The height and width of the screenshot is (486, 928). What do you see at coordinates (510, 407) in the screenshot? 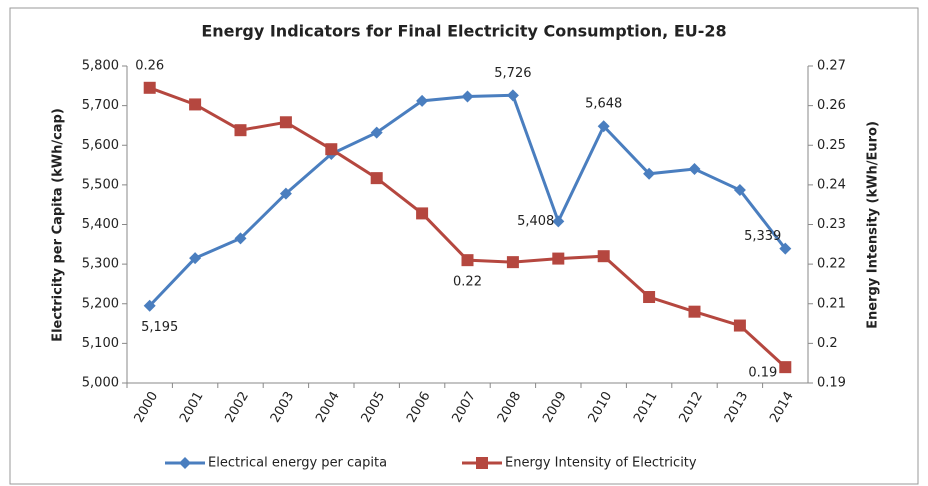
I see `x-tick-label: 2008` at bounding box center [510, 407].